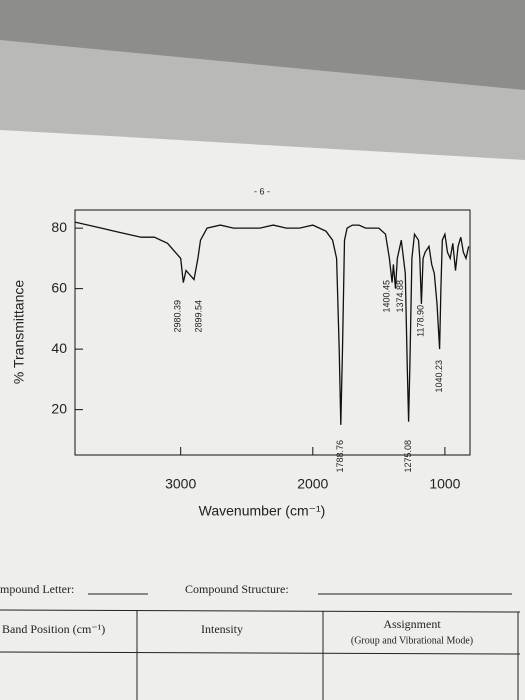  I want to click on peak-label: 1040.23, so click(439, 376).